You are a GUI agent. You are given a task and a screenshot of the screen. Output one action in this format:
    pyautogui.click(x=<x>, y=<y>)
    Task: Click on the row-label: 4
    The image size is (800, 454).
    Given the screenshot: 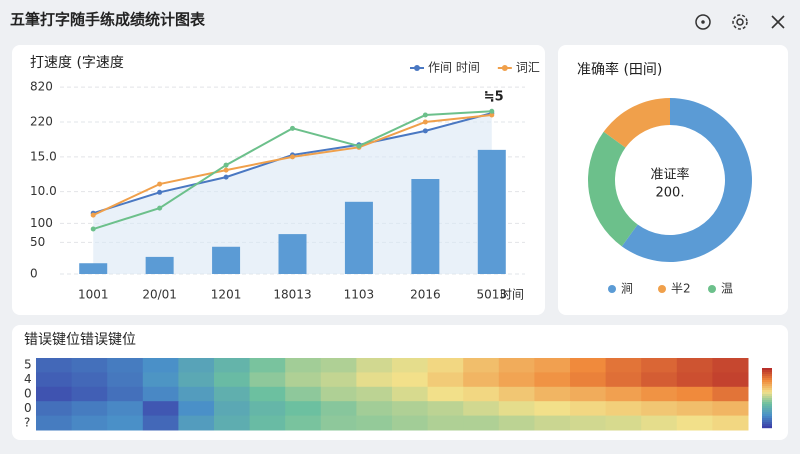 What is the action you would take?
    pyautogui.click(x=28, y=379)
    